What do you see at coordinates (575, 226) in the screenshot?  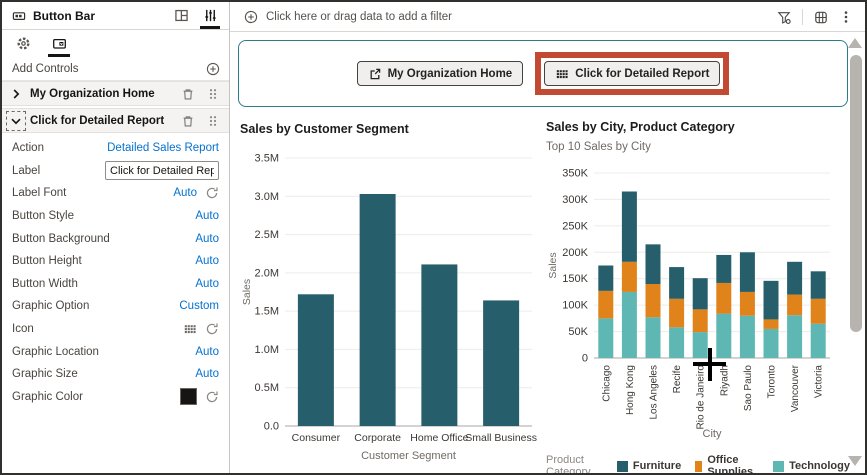 I see `svg-text: 250K` at bounding box center [575, 226].